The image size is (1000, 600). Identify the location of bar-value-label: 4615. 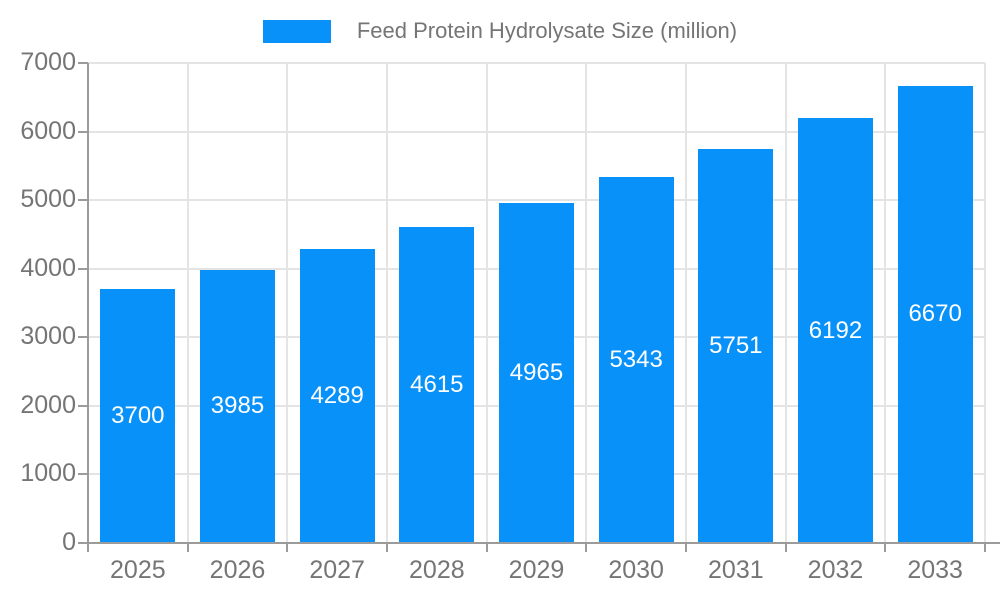
(437, 384).